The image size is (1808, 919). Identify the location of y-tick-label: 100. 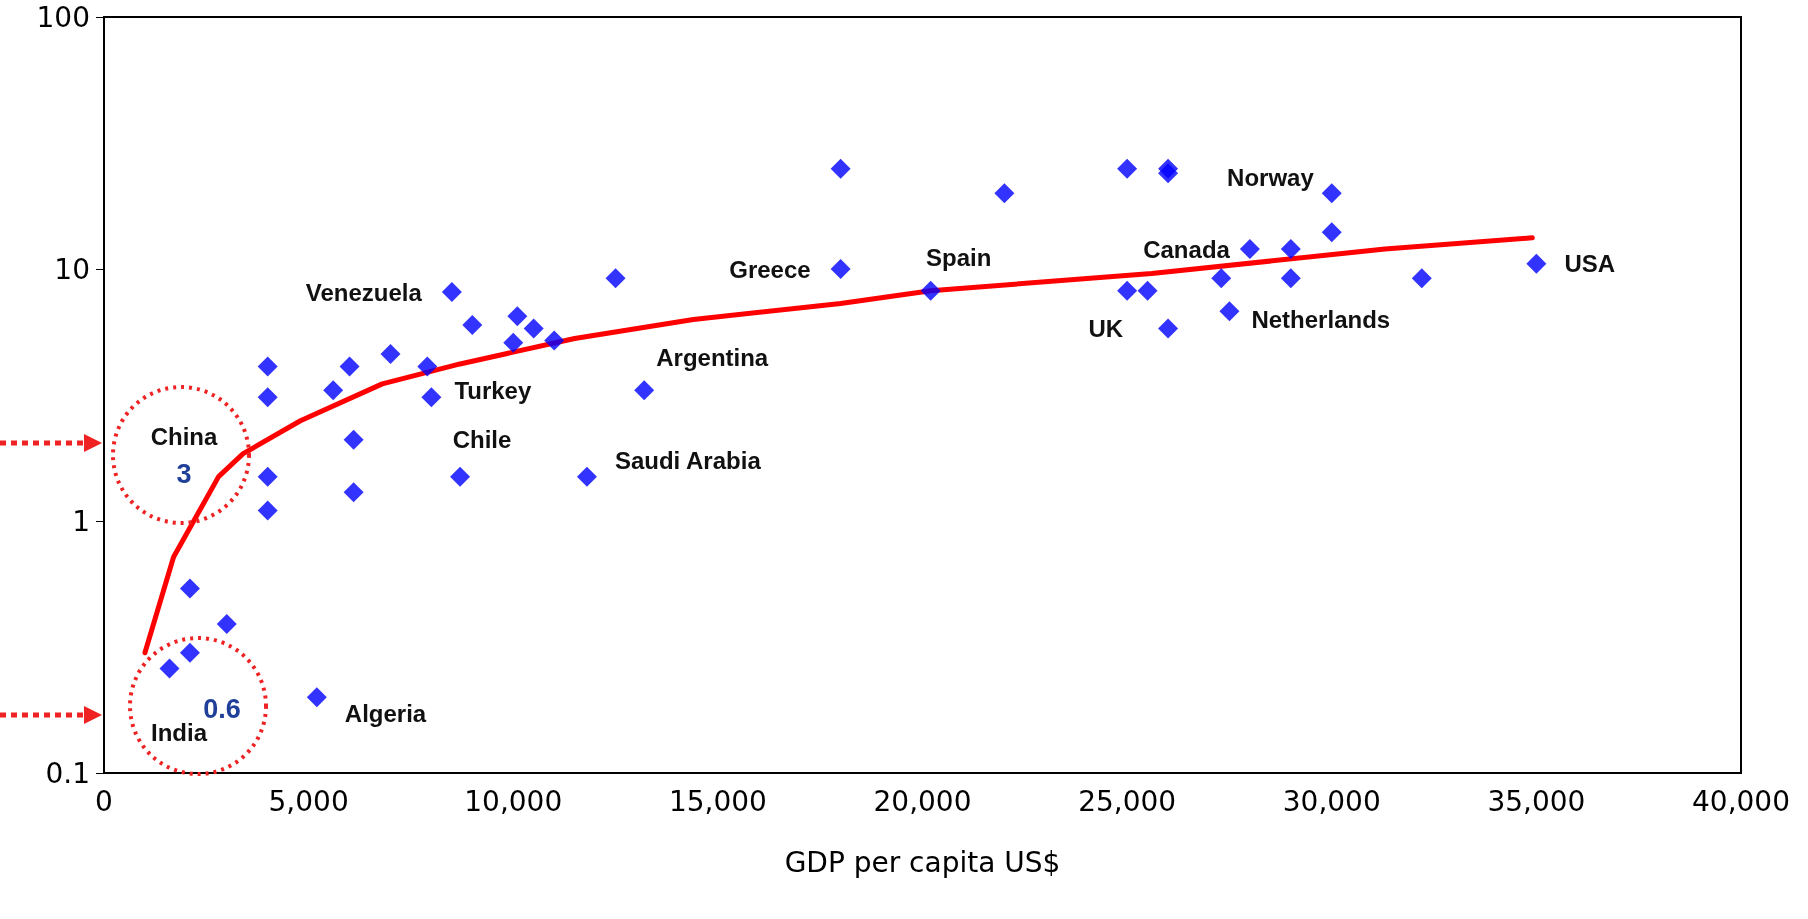
(63, 17).